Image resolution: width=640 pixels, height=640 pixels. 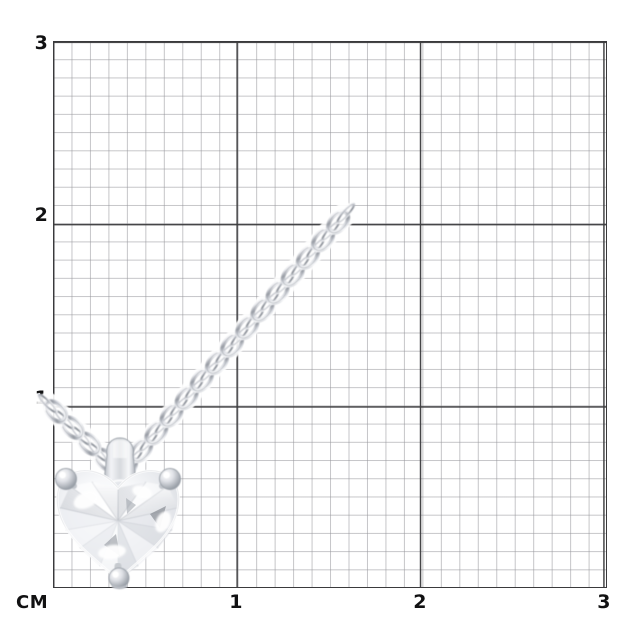 I want to click on y-axis-tick-2: 2, so click(x=41, y=215).